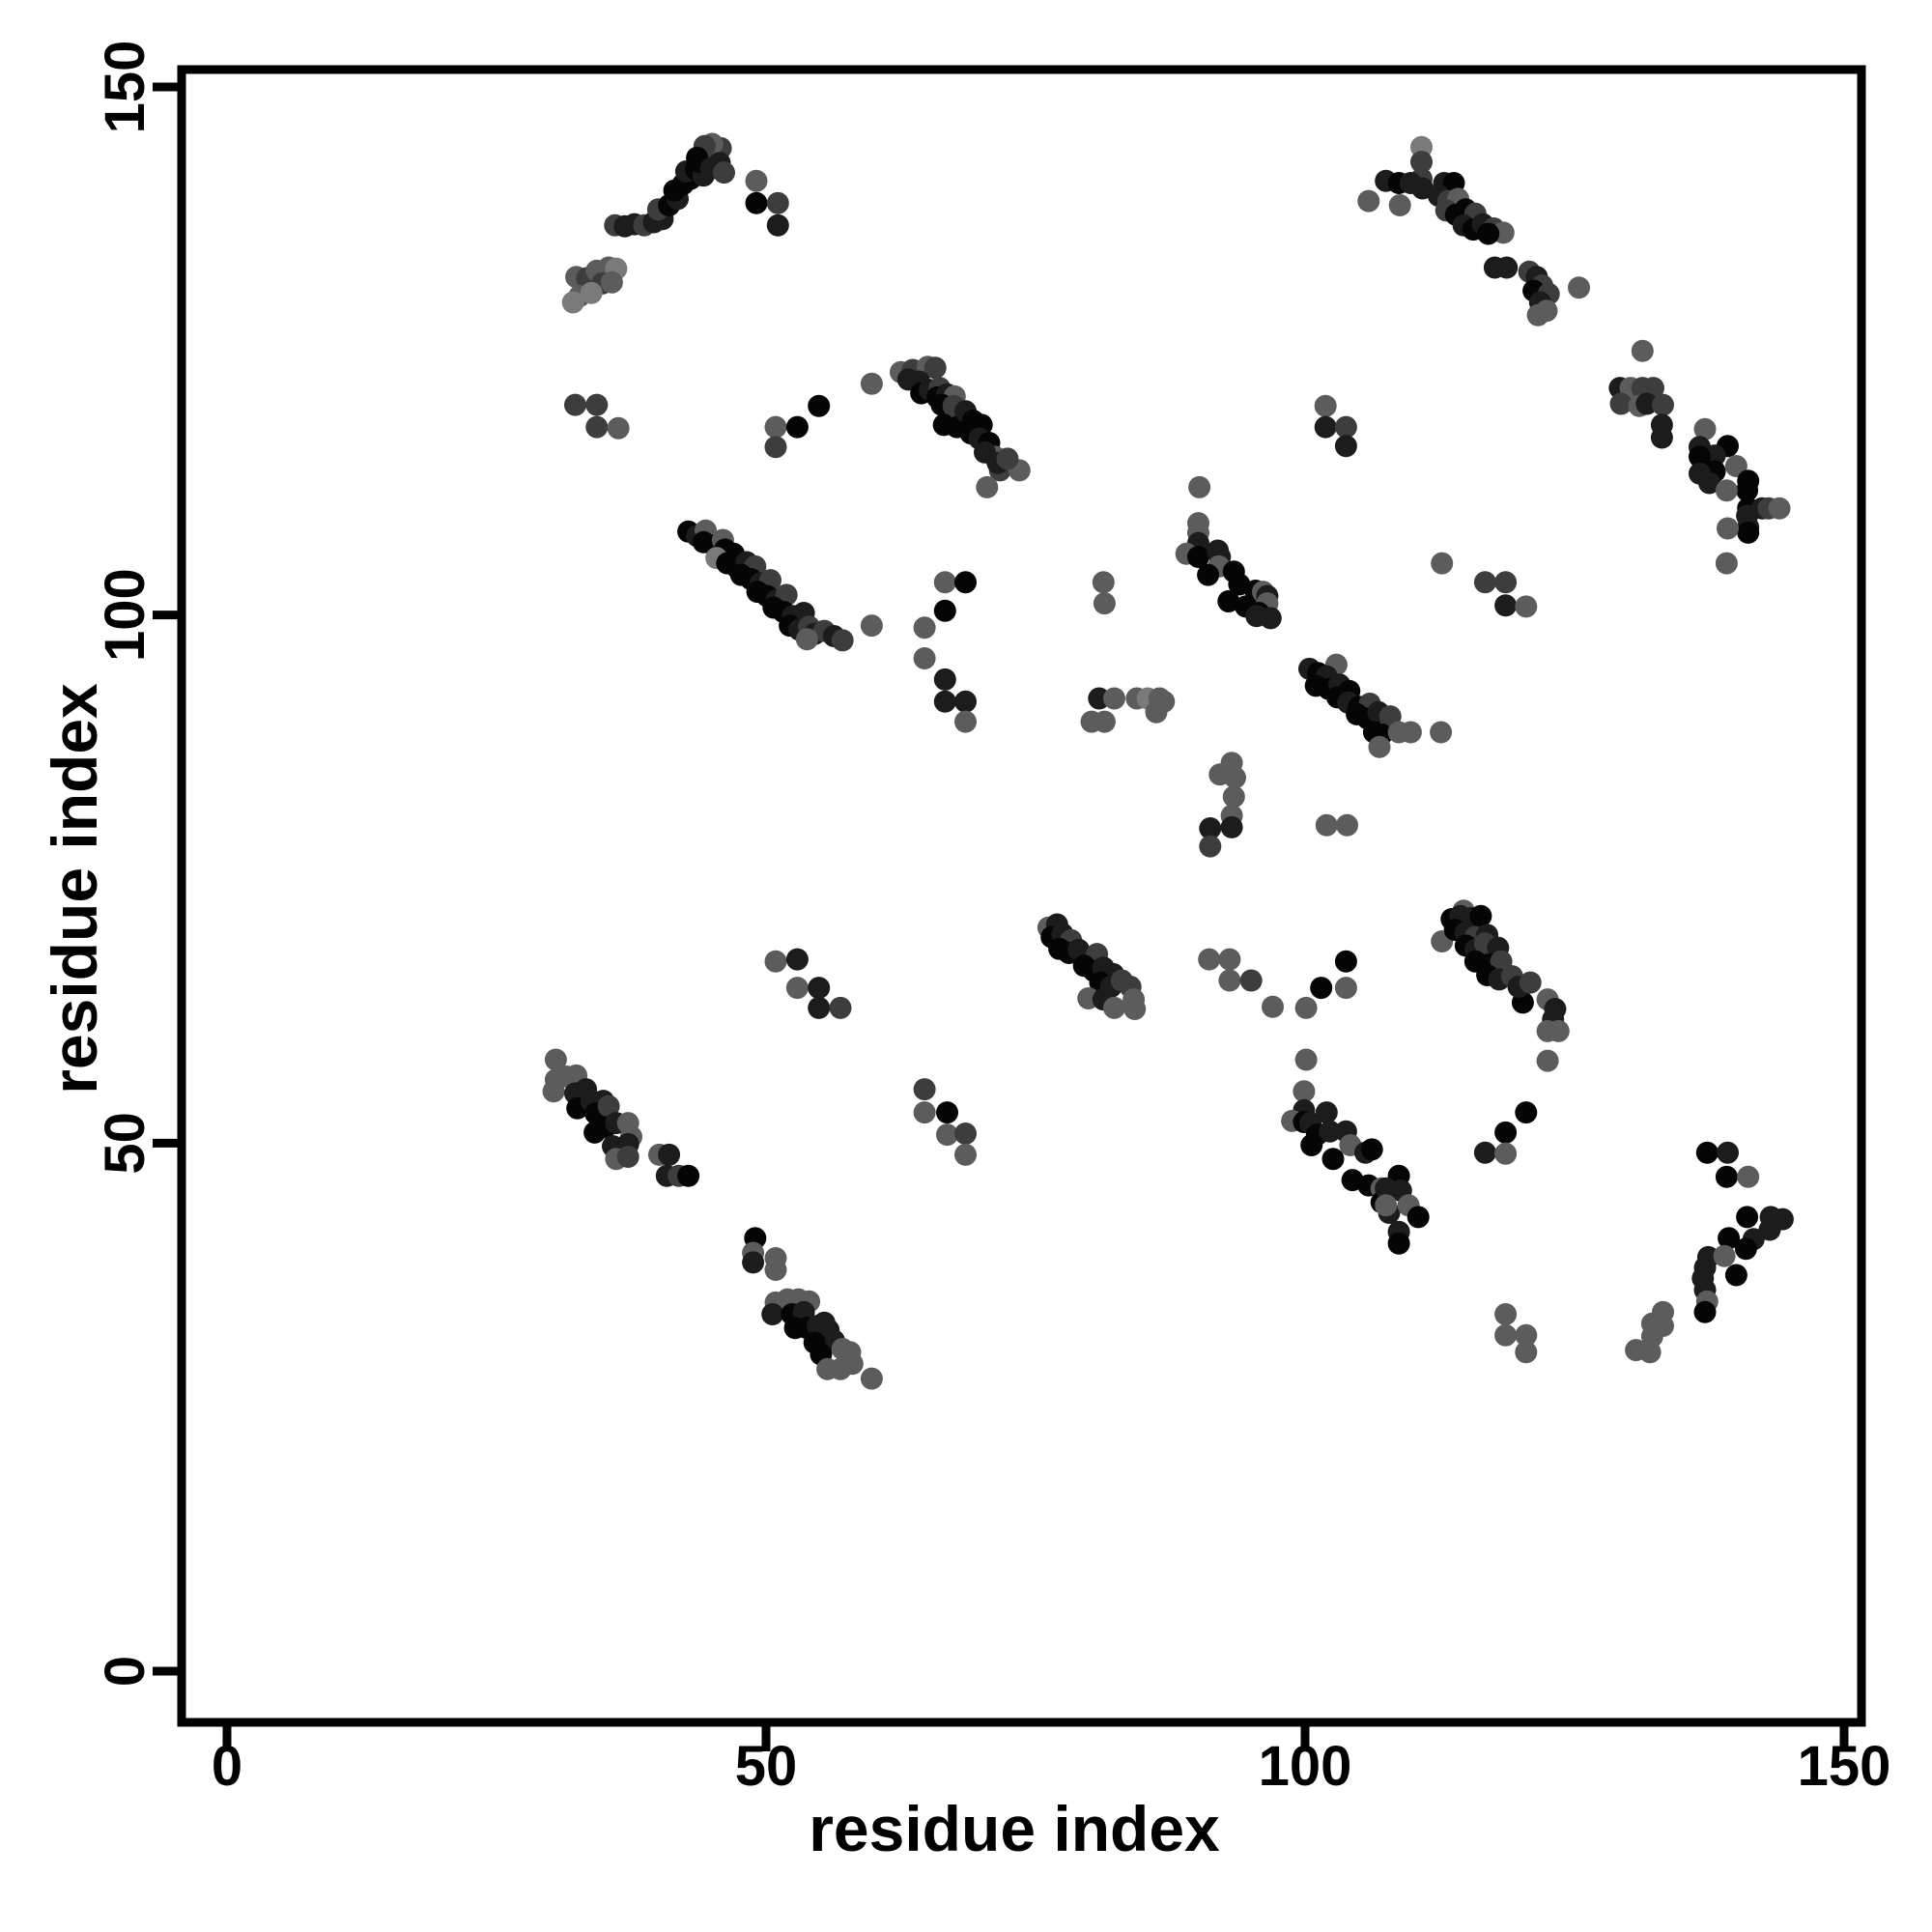  I want to click on x-axis-title: residue index, so click(1014, 1828).